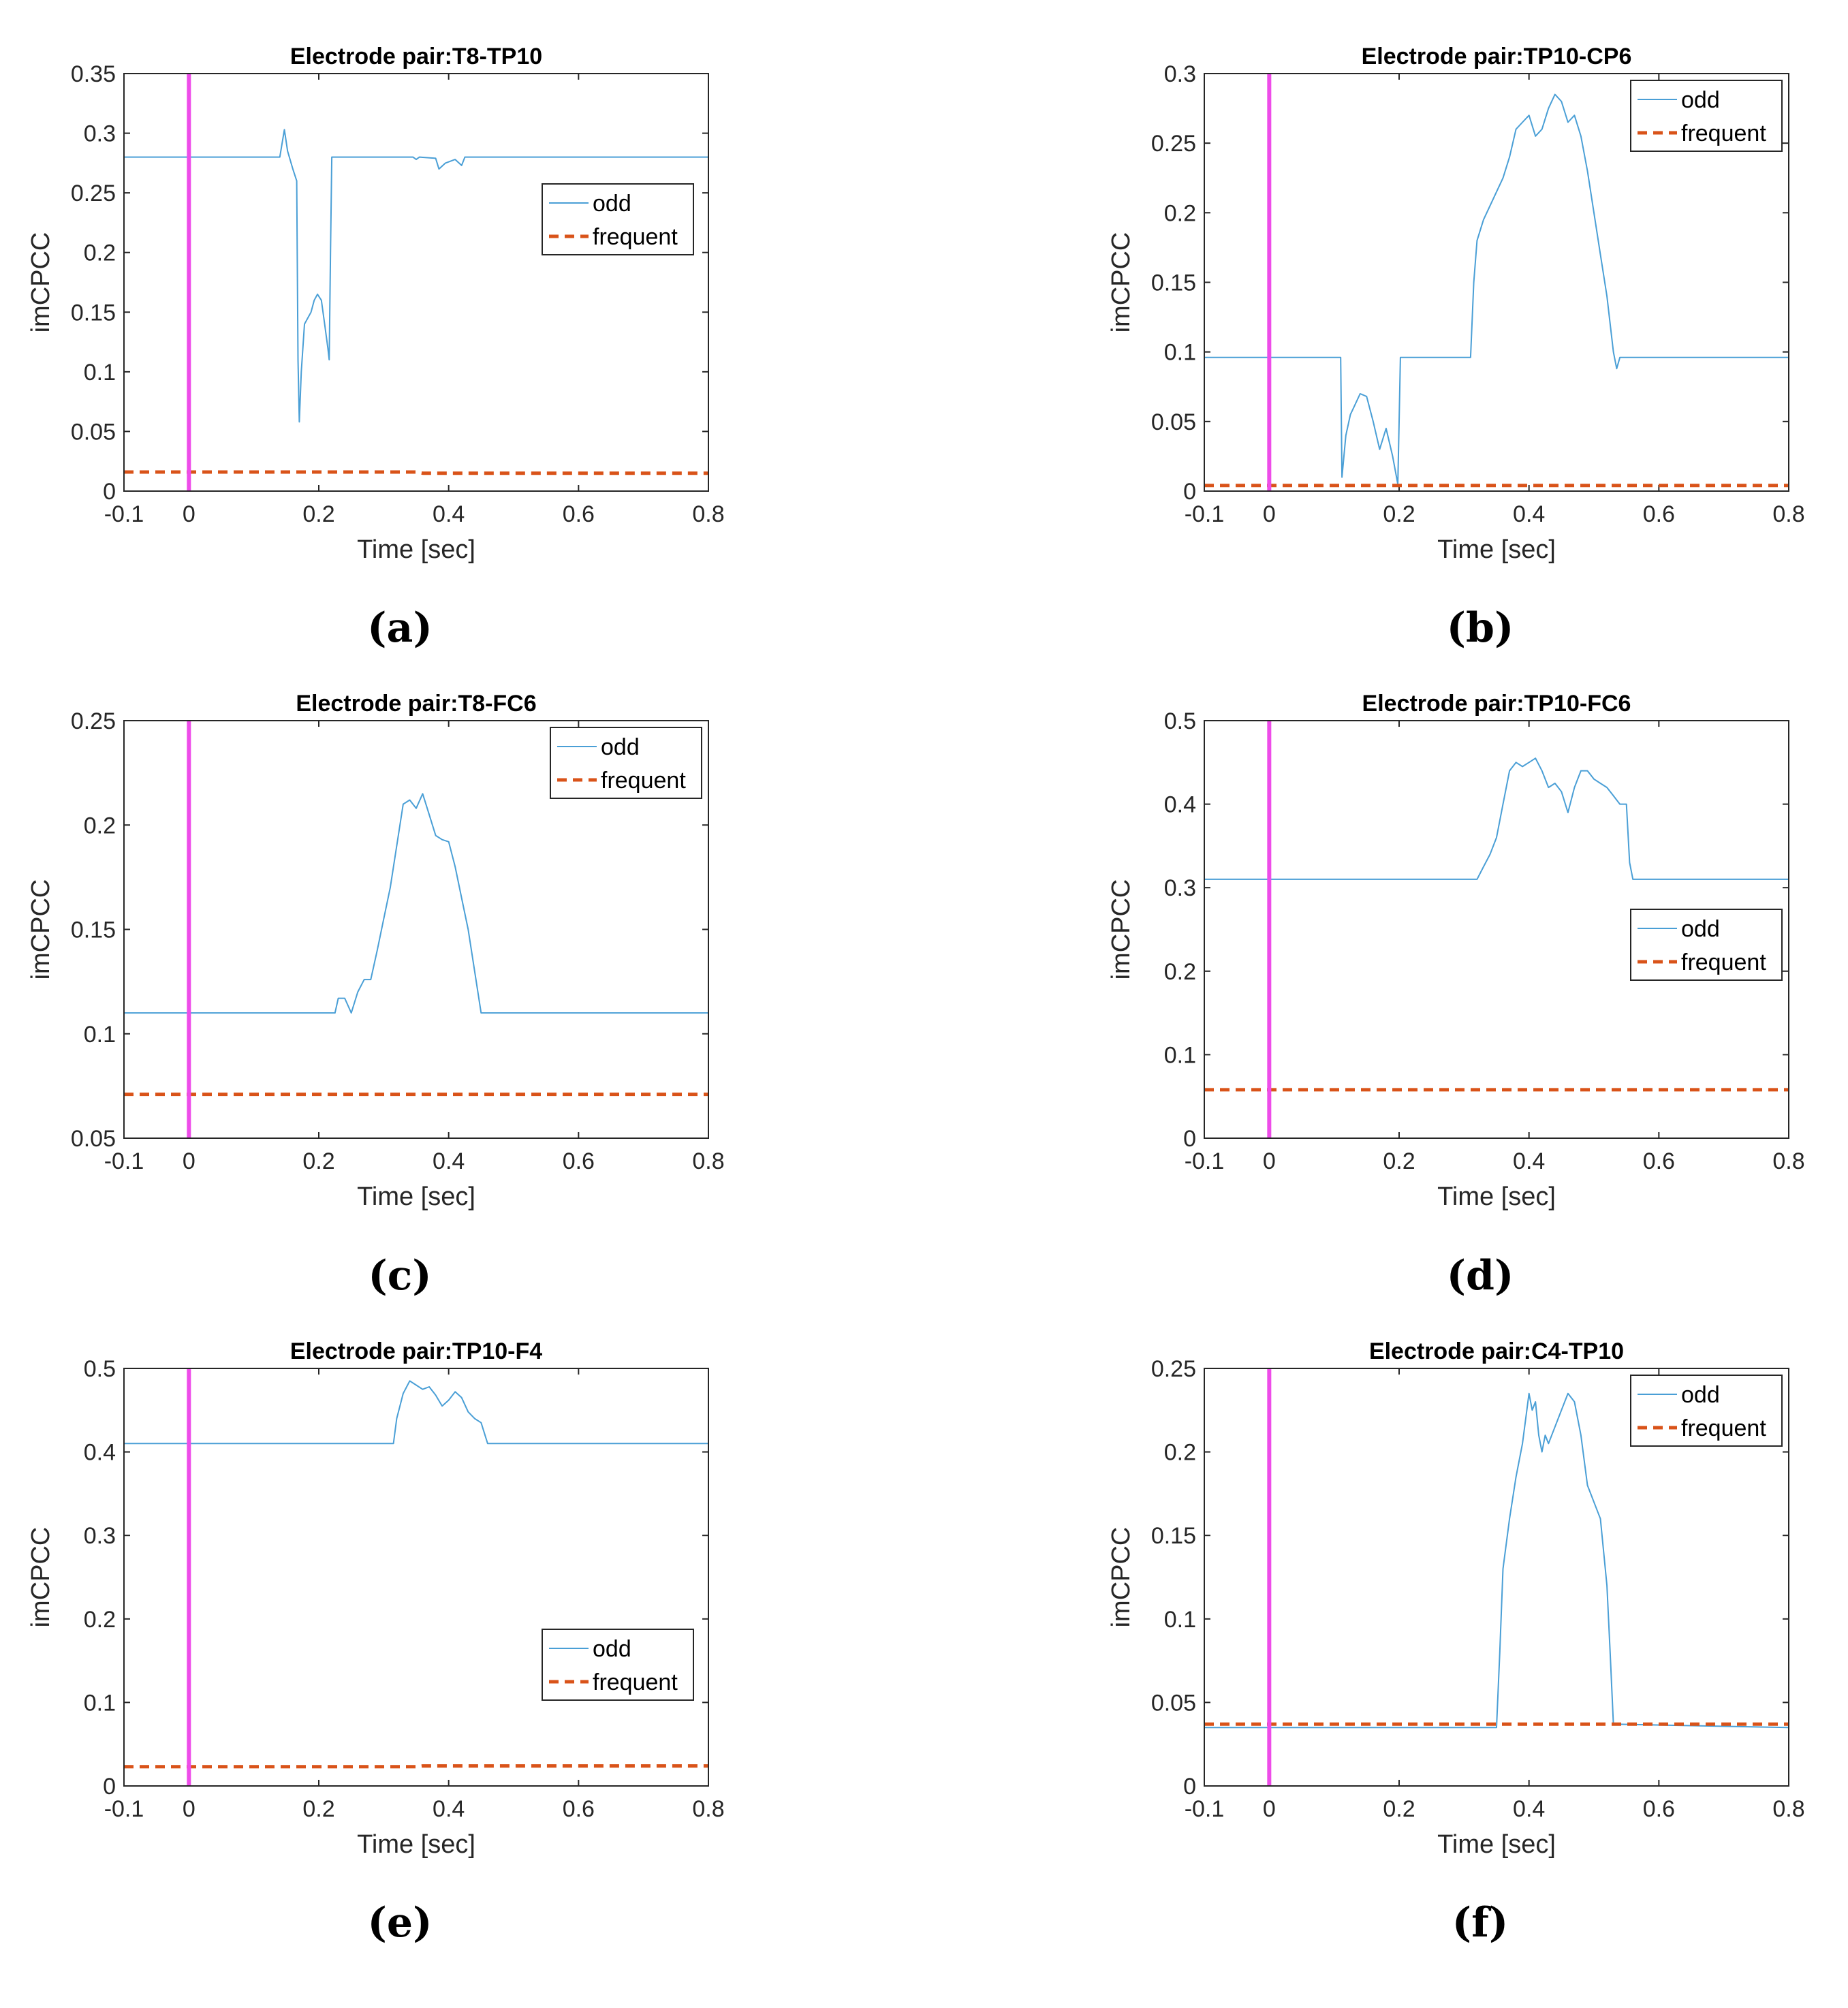 Image resolution: width=1848 pixels, height=2008 pixels. I want to click on subfigure-caption: (b), so click(1480, 628).